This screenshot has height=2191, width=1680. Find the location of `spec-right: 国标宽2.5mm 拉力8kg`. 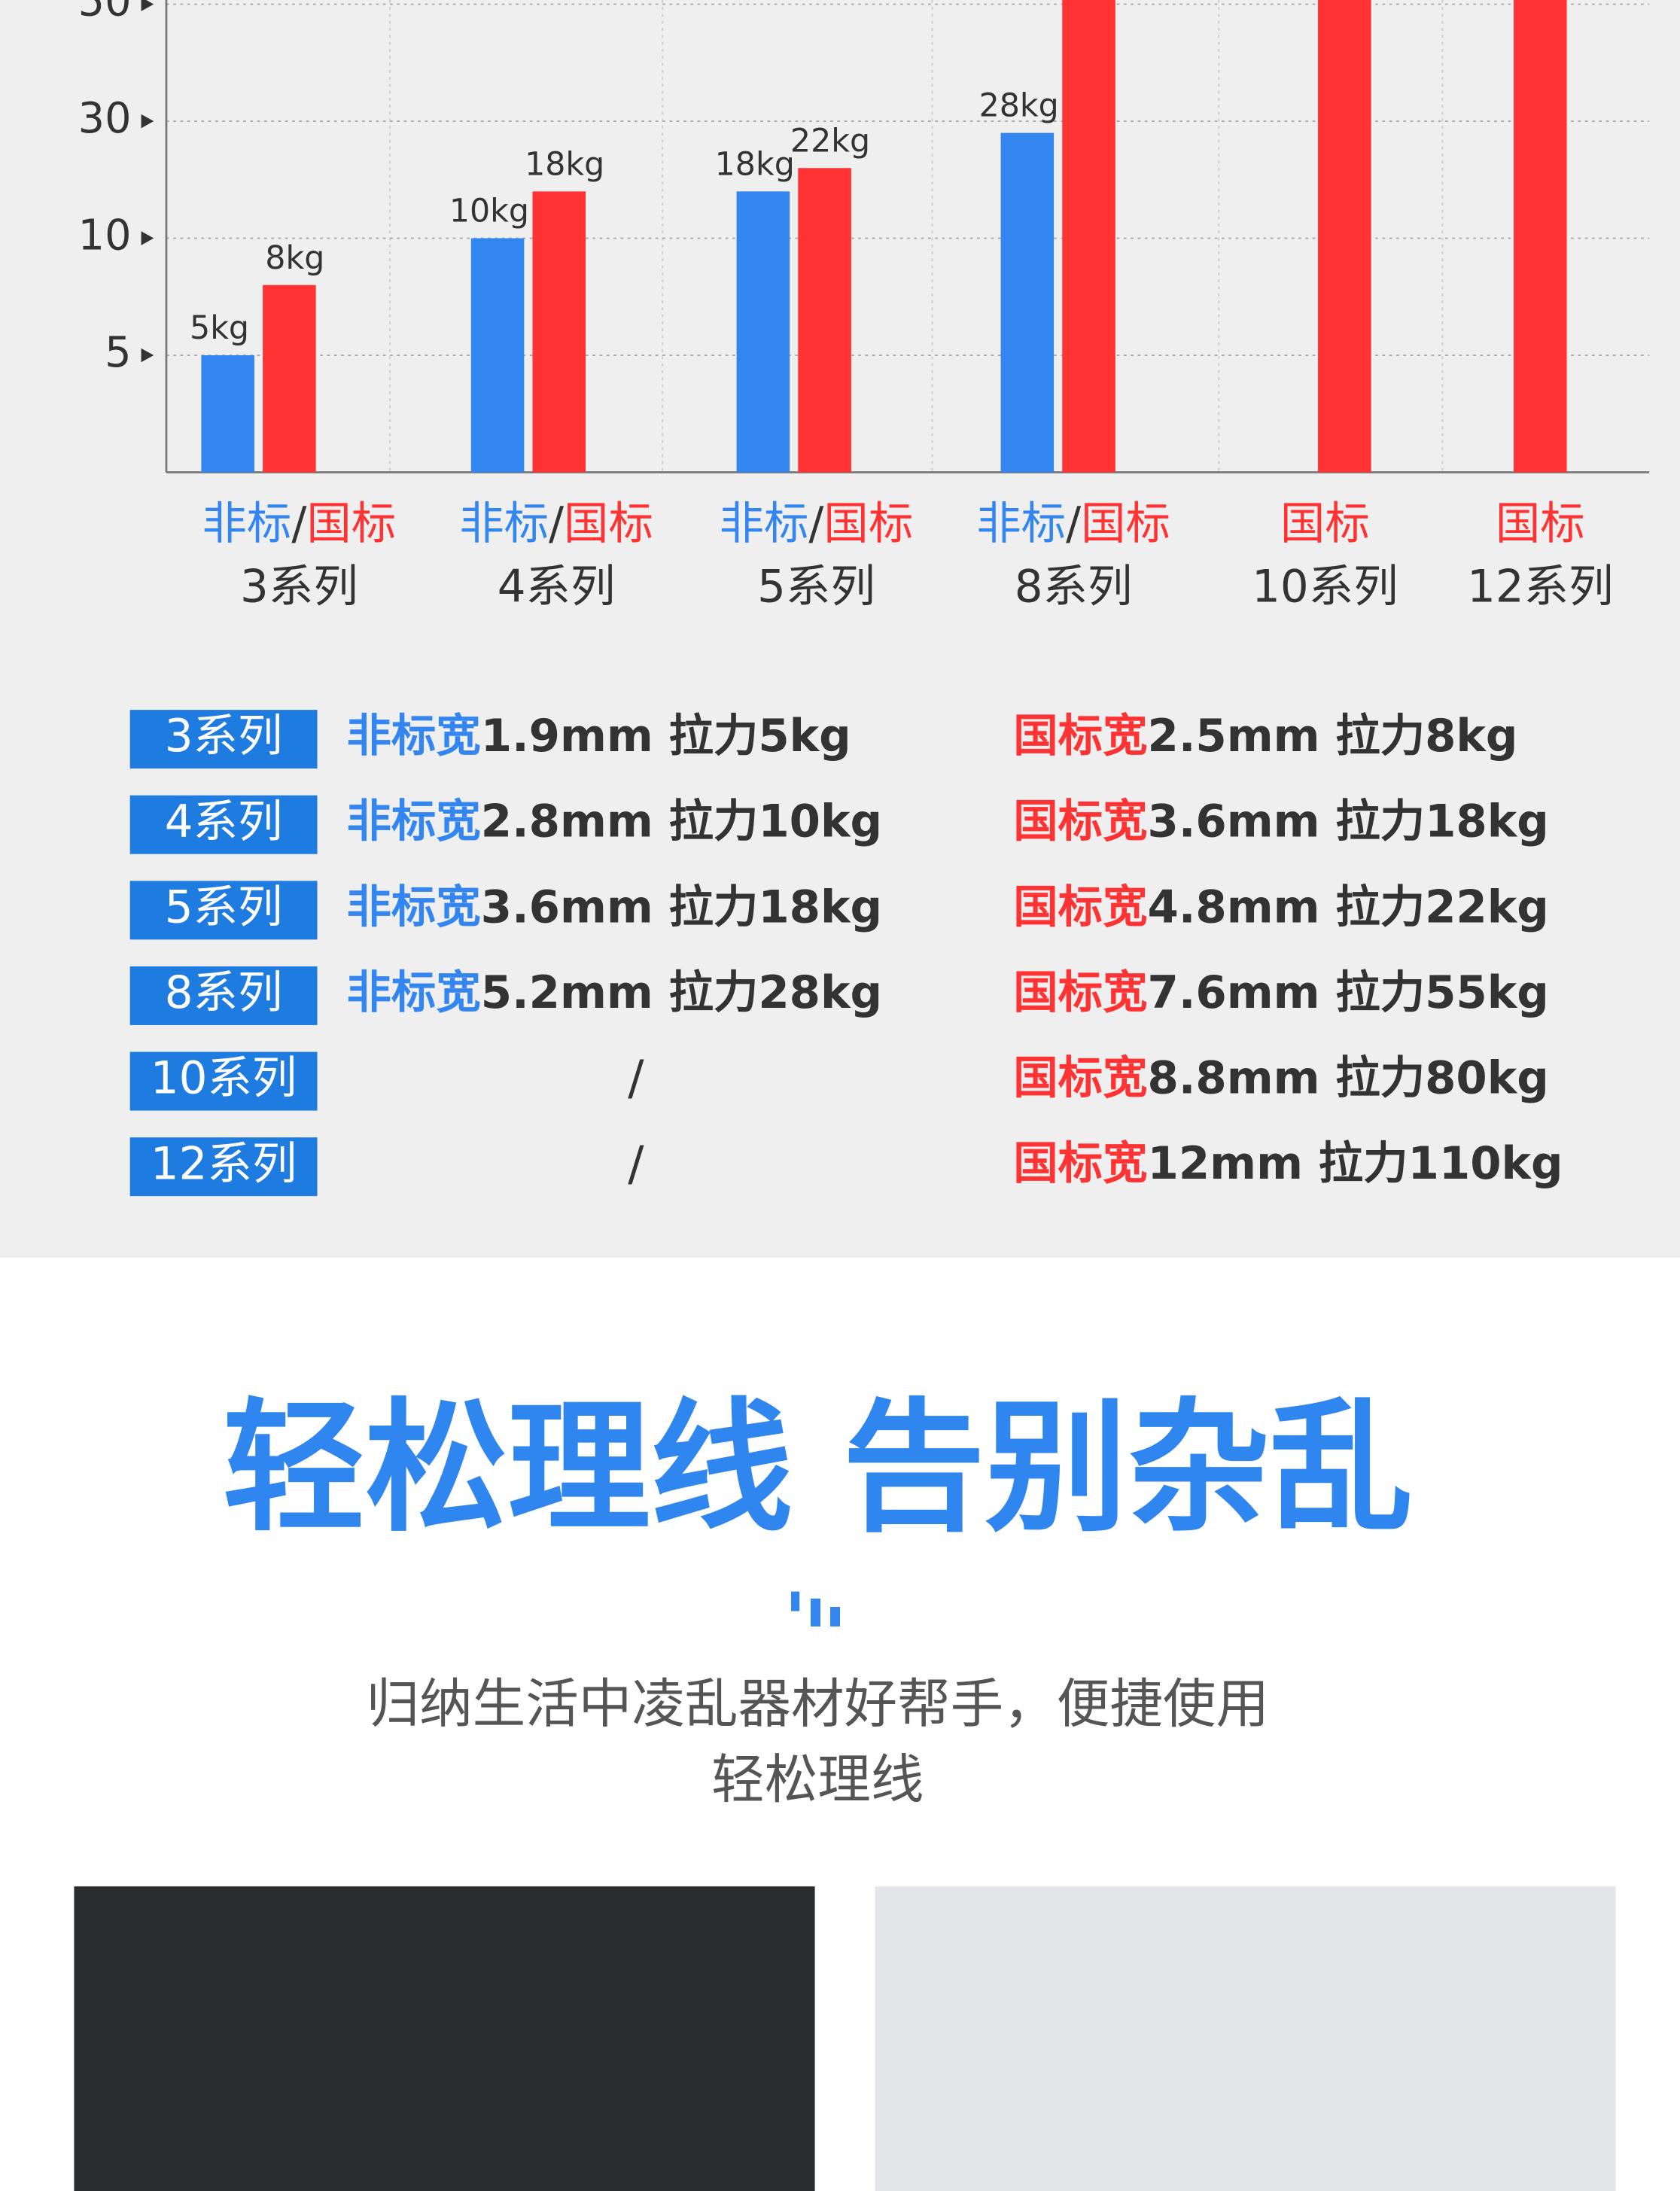

spec-right: 国标宽2.5mm 拉力8kg is located at coordinates (1265, 736).